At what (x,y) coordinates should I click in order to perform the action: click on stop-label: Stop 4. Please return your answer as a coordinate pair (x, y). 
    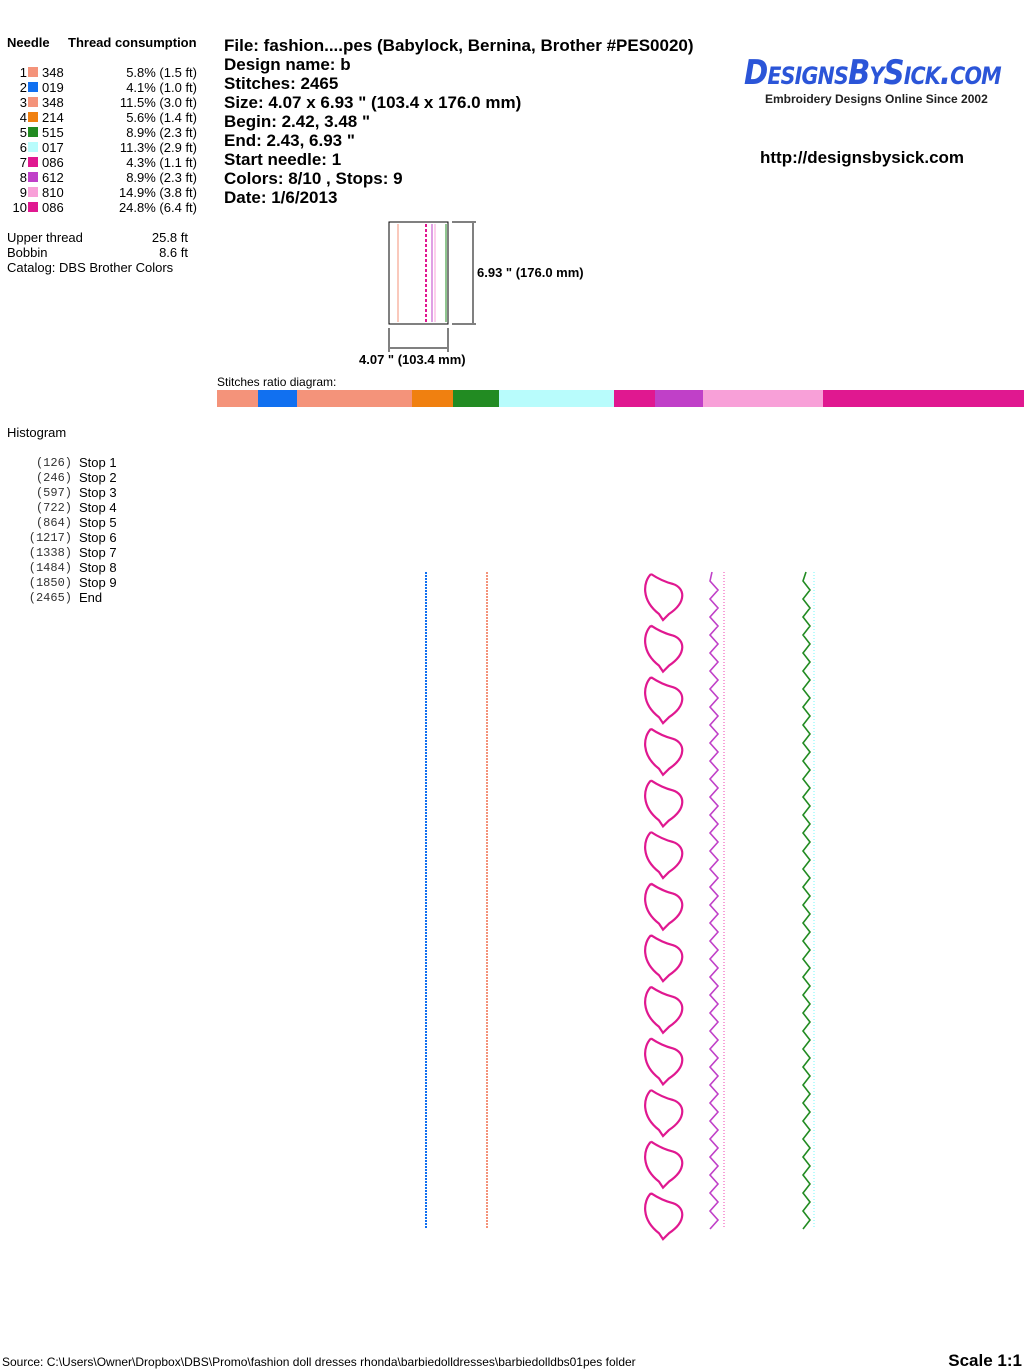
    Looking at the image, I should click on (98, 507).